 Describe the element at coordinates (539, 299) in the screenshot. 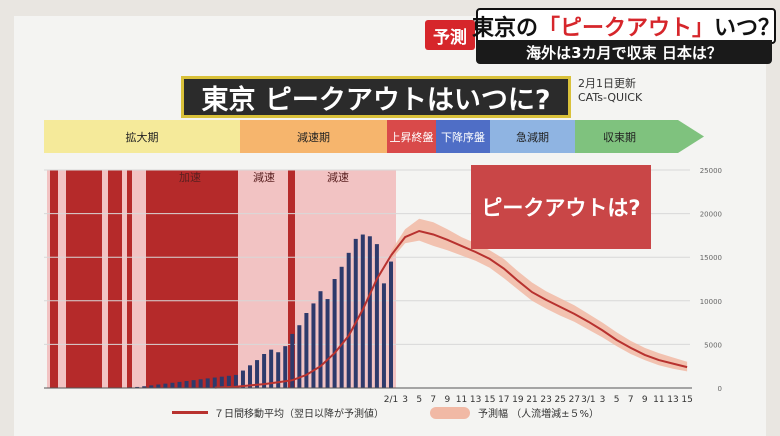

I see `moving-average-forecast` at that location.